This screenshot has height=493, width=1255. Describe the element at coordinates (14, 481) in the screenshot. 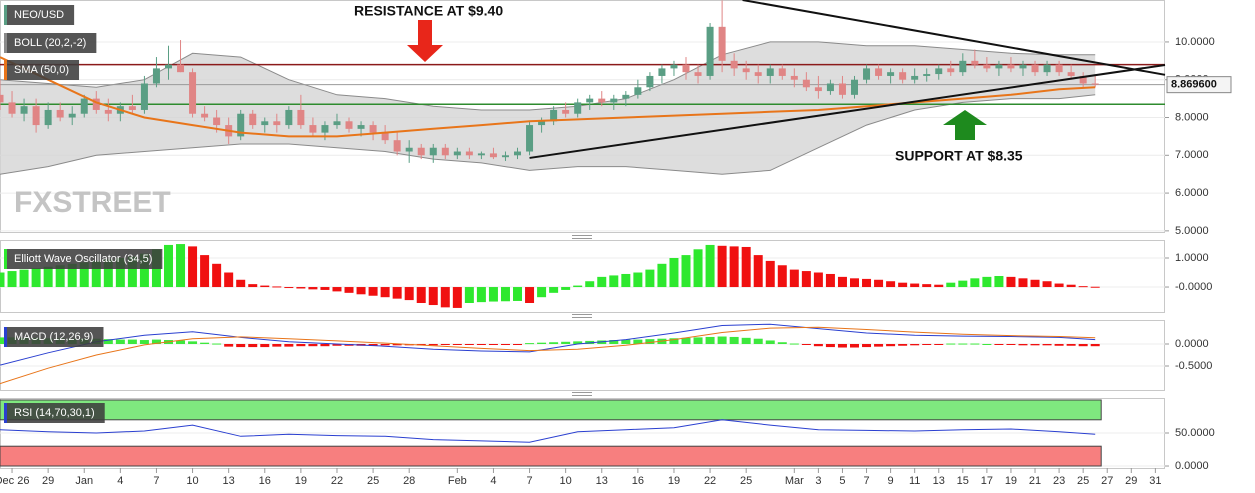

I see `x-tick-label: Dec 26` at that location.